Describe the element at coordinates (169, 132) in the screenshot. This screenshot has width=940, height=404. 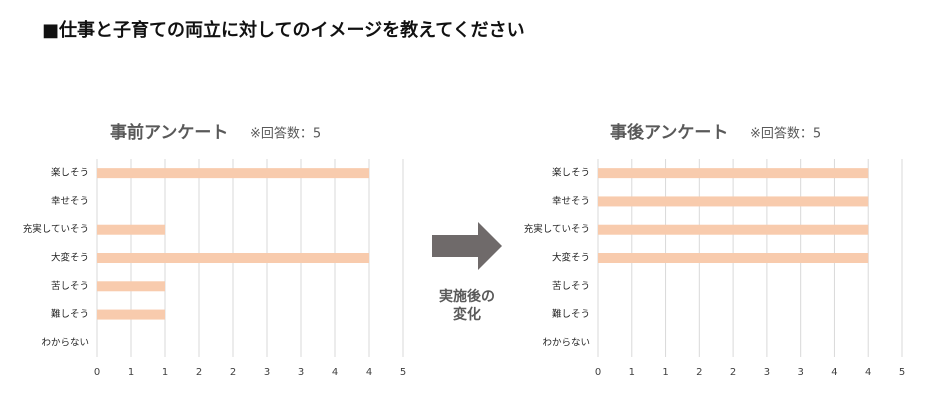
I see `chart-title: 事前アンケート` at that location.